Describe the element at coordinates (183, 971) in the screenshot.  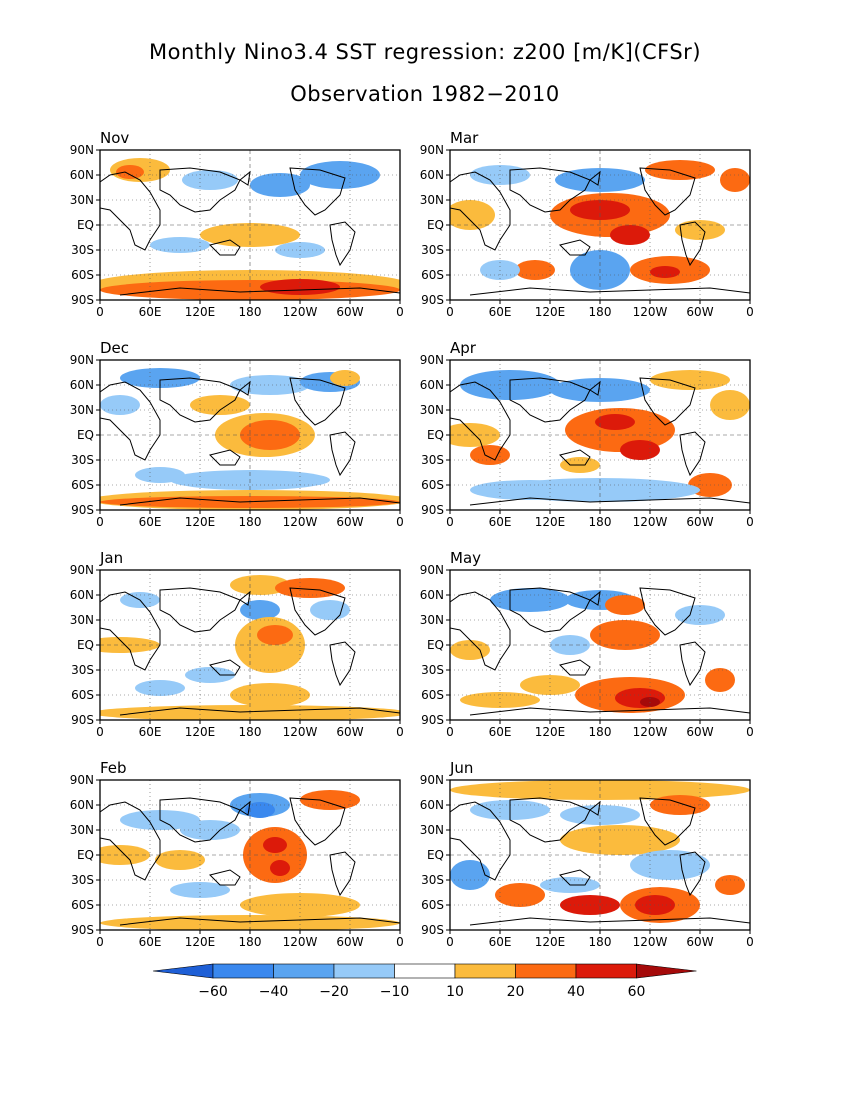
I see `colorbar-low-extend` at that location.